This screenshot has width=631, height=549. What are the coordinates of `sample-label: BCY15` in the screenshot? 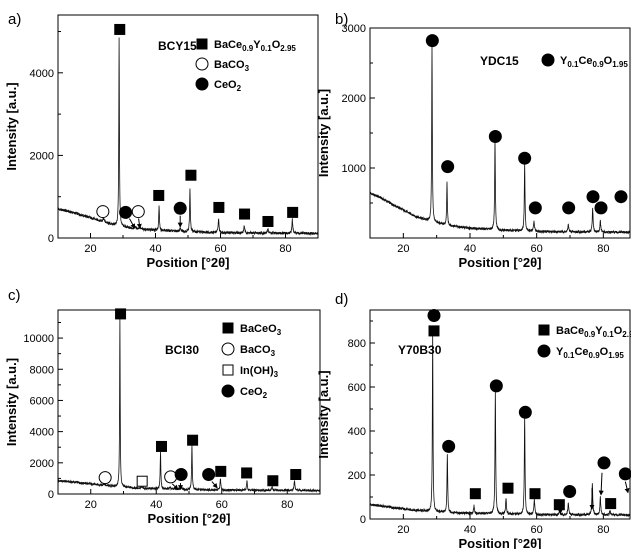 It's located at (177, 46).